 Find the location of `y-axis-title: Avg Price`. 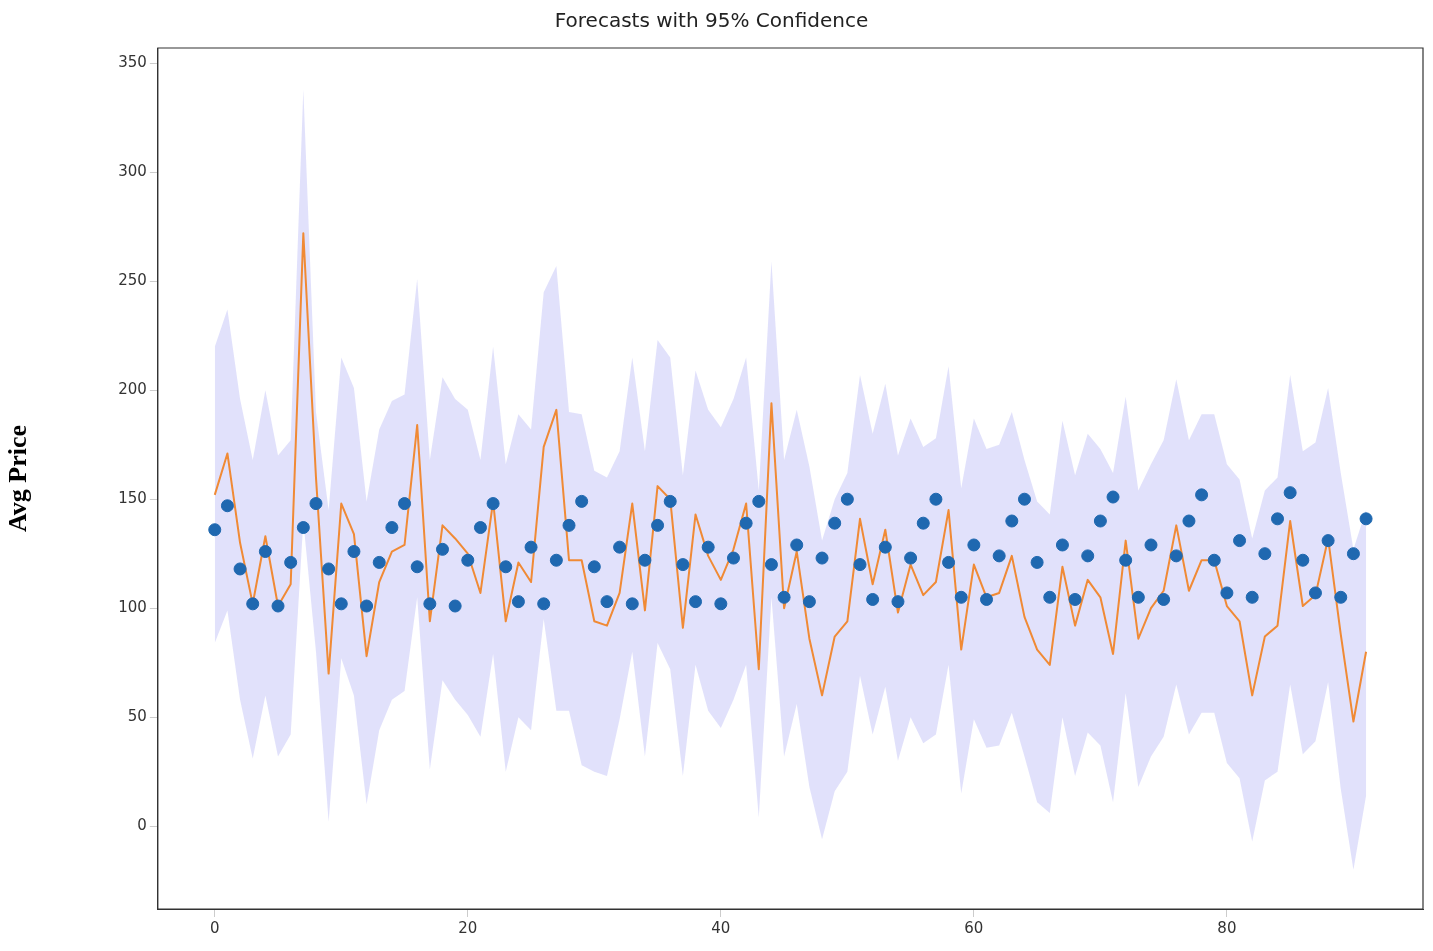

y-axis-title: Avg Price is located at coordinates (18, 478).